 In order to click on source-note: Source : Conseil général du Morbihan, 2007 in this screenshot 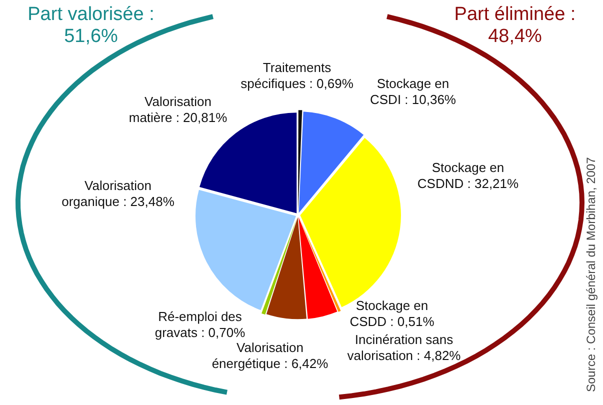, I will do `click(591, 274)`.